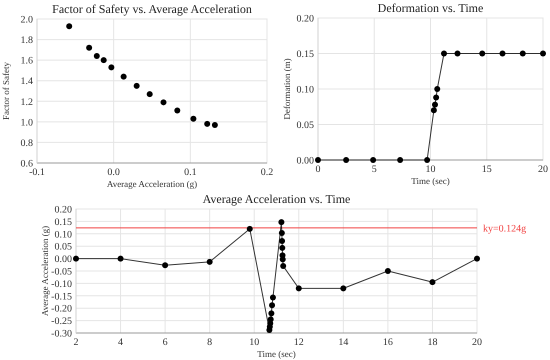 The image size is (550, 360). Describe the element at coordinates (26, 61) in the screenshot. I see `y-tick-label: 1.6` at that location.